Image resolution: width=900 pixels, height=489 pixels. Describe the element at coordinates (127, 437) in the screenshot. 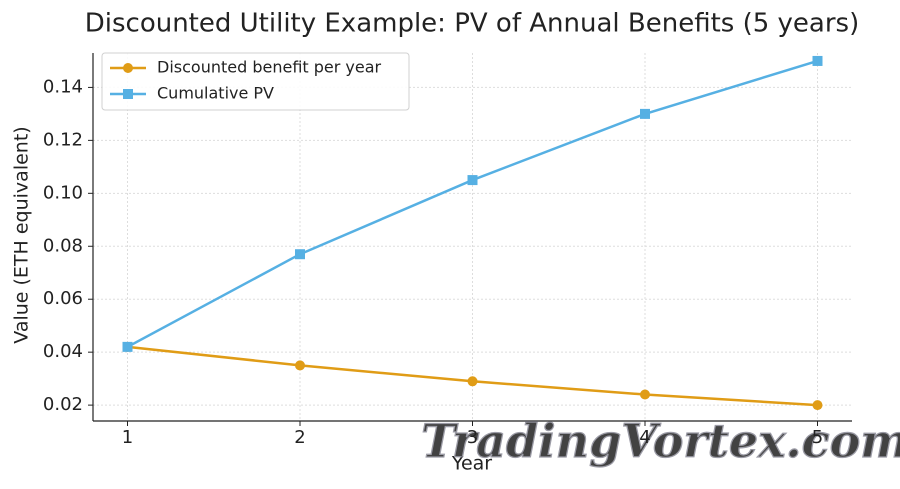

I see `x-tick-label: 1` at that location.